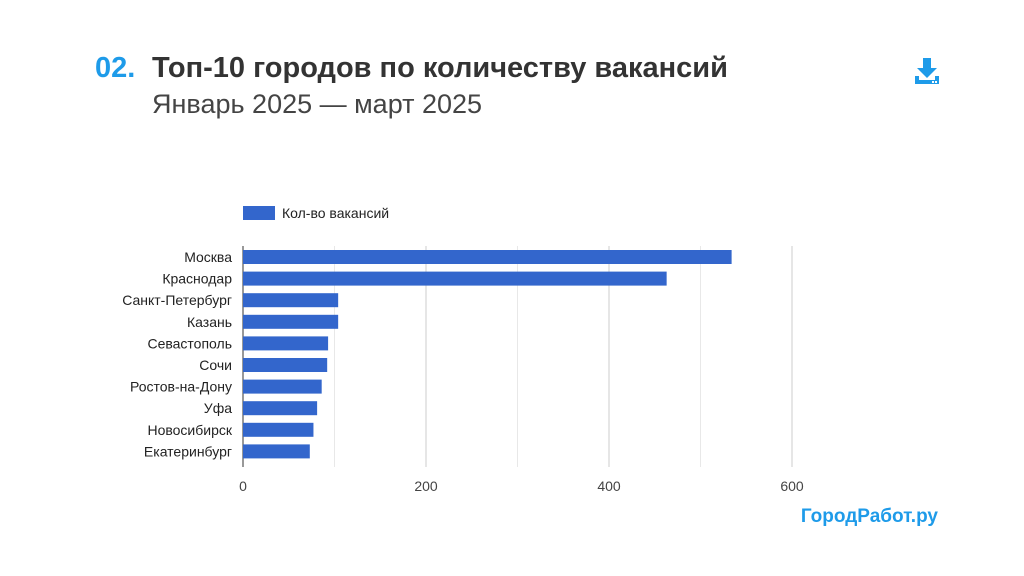 The image size is (1024, 576). What do you see at coordinates (189, 430) in the screenshot?
I see `category-label-8: Новосибирск` at bounding box center [189, 430].